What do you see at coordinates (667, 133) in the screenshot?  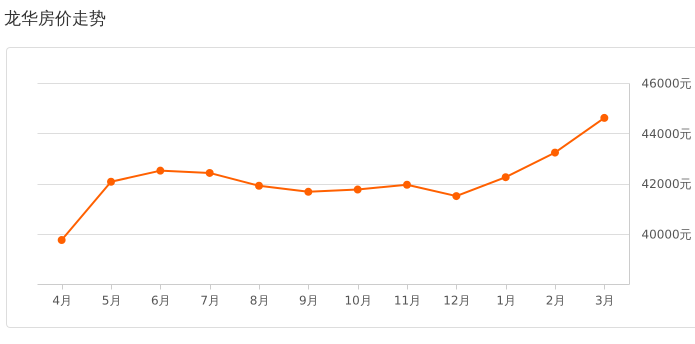 I see `y-tick-label: 44000元` at bounding box center [667, 133].